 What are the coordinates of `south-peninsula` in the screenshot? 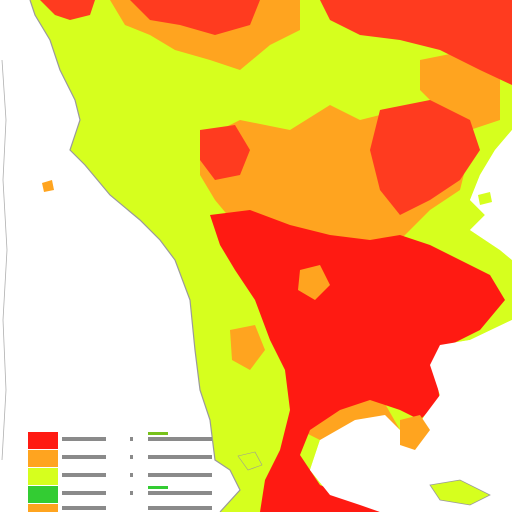 It's located at (415, 432).